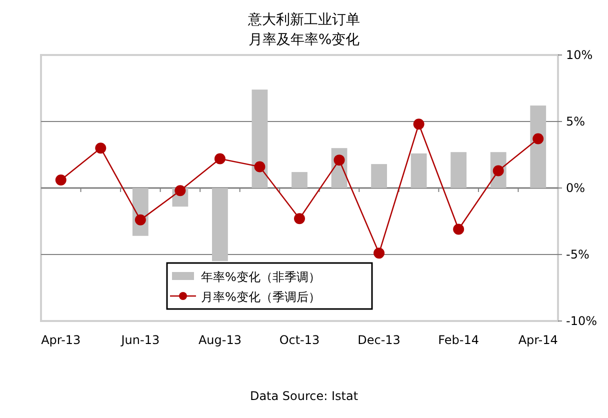 The image size is (608, 418). What do you see at coordinates (582, 321) in the screenshot?
I see `y-tick-label: -10%` at bounding box center [582, 321].